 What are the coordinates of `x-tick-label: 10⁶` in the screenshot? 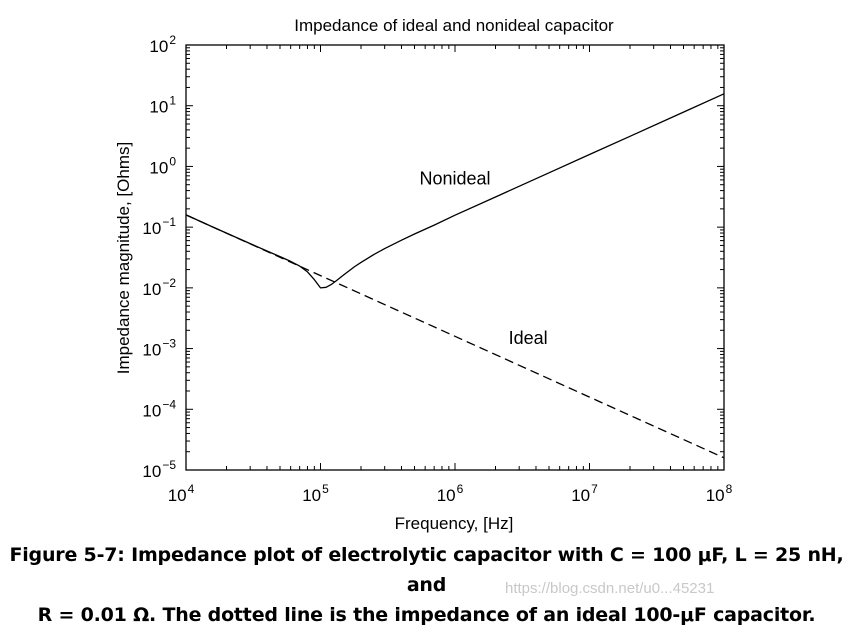 It's located at (450, 493).